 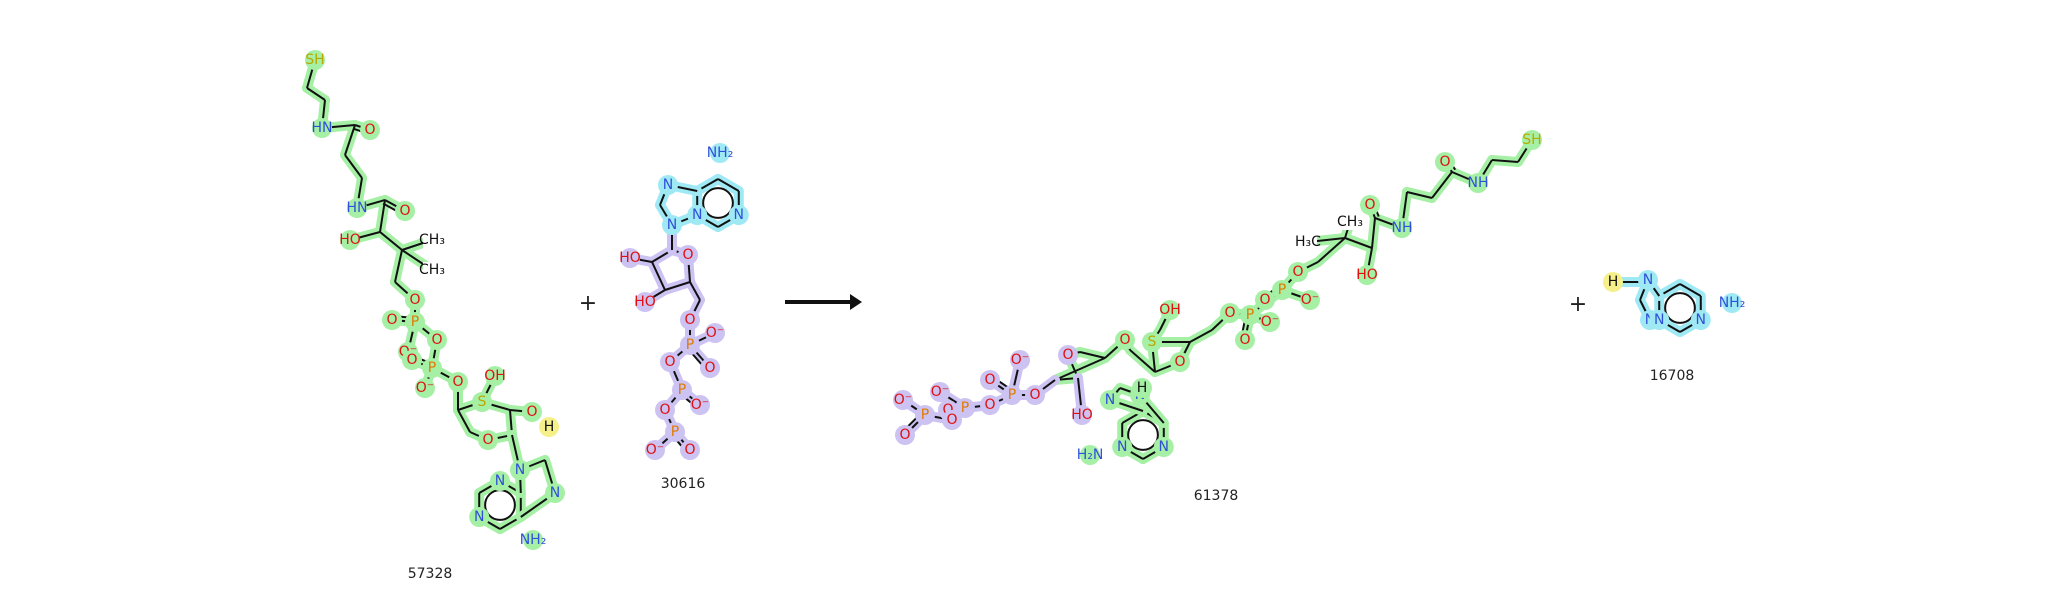 What do you see at coordinates (683, 484) in the screenshot?
I see `molecule-30616-id-label: 30616` at bounding box center [683, 484].